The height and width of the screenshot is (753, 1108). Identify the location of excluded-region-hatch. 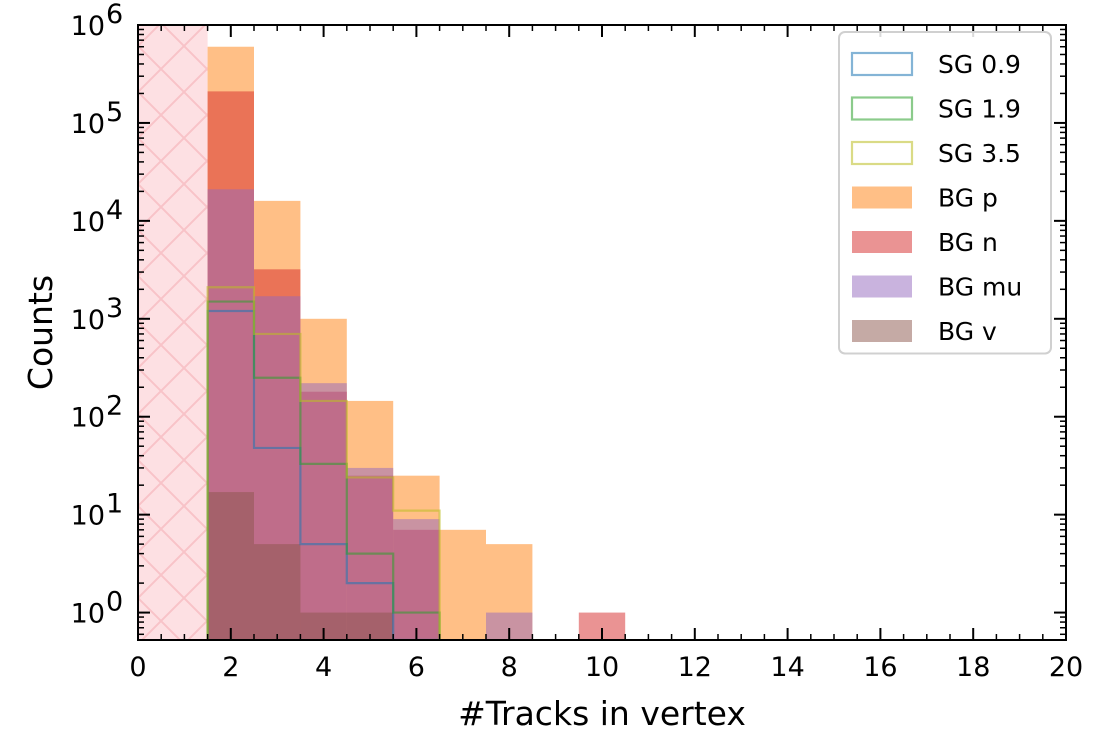
(173, 332).